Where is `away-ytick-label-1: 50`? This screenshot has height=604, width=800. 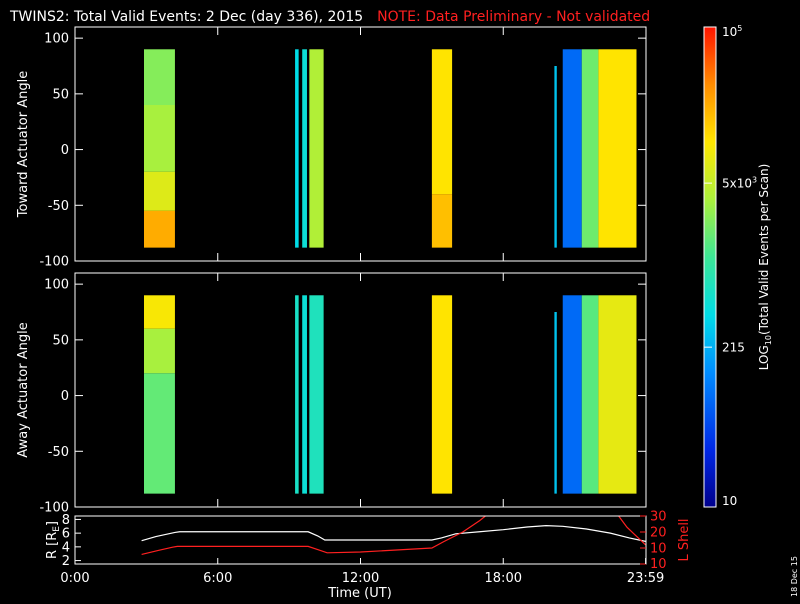 away-ytick-label-1: 50 is located at coordinates (60, 340).